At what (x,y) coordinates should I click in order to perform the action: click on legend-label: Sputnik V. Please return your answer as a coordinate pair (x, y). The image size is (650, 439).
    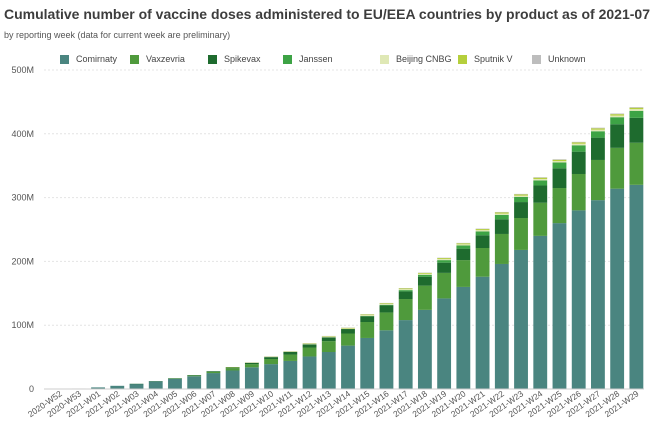
    Looking at the image, I should click on (493, 59).